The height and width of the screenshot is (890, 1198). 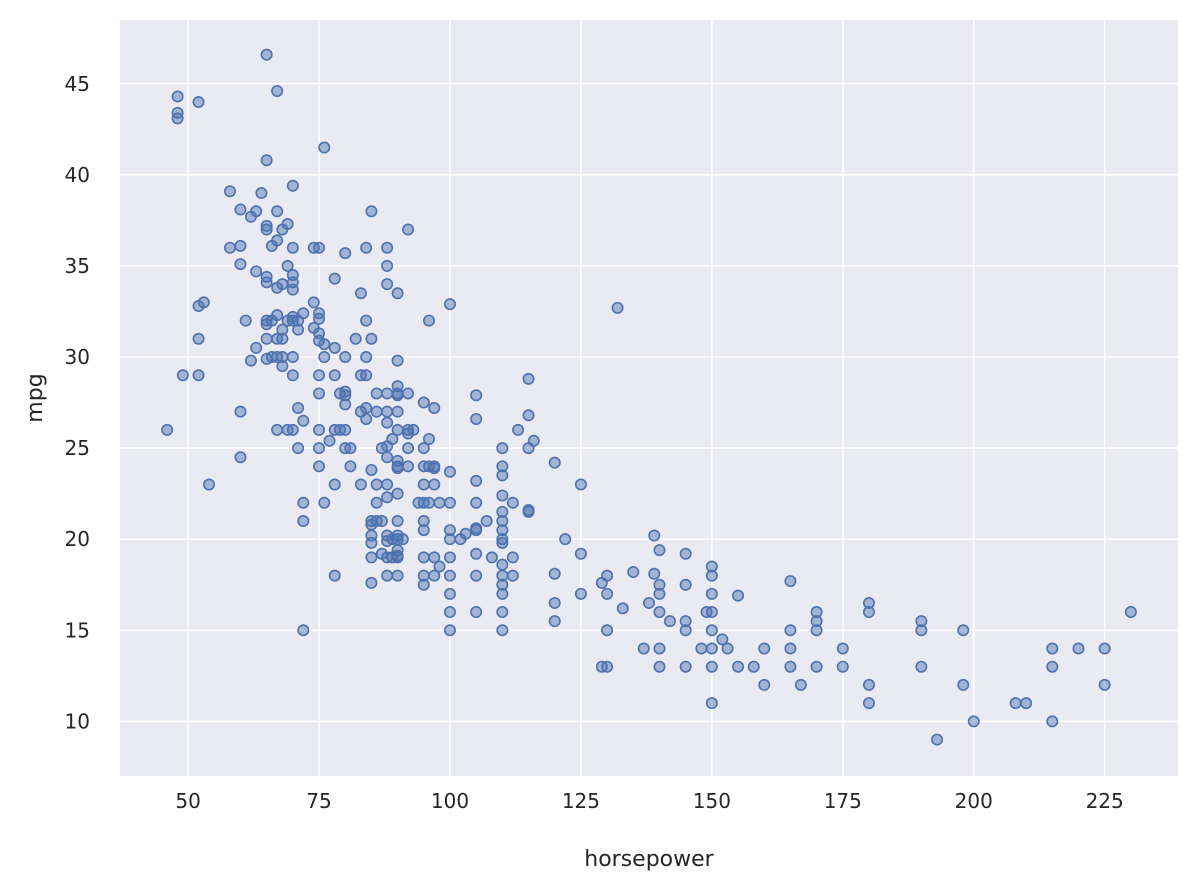 What do you see at coordinates (77, 403) in the screenshot?
I see `y-tick-labels: 10 15 20 25 30 35 40 45` at bounding box center [77, 403].